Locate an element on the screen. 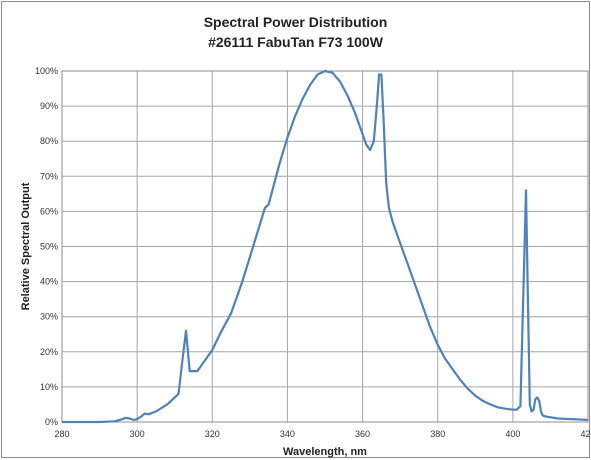 Image resolution: width=591 pixels, height=460 pixels. y-tick-label: 20% is located at coordinates (49, 352).